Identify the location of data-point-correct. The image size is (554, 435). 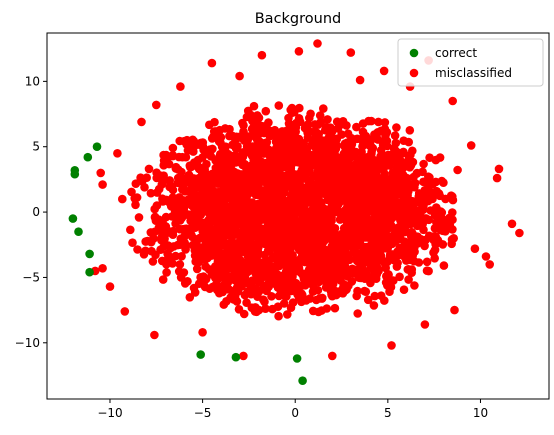
(75, 174).